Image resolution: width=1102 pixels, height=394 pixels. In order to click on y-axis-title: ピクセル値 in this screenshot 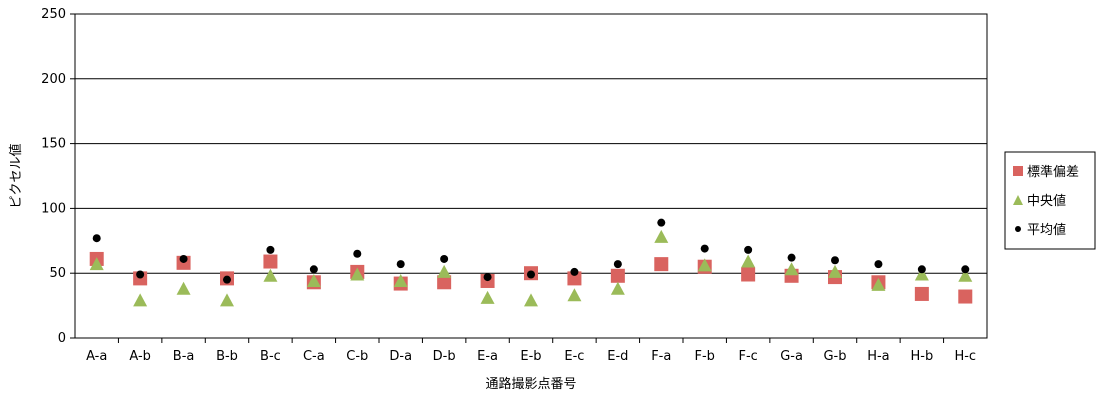, I will do `click(16, 175)`.